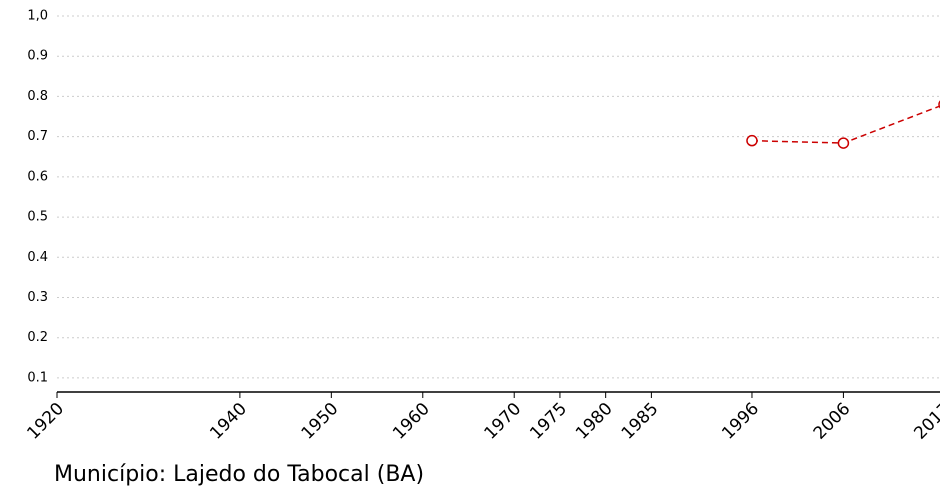 This screenshot has width=940, height=492. Describe the element at coordinates (37, 257) in the screenshot. I see `y-tick-label: 0.4` at that location.